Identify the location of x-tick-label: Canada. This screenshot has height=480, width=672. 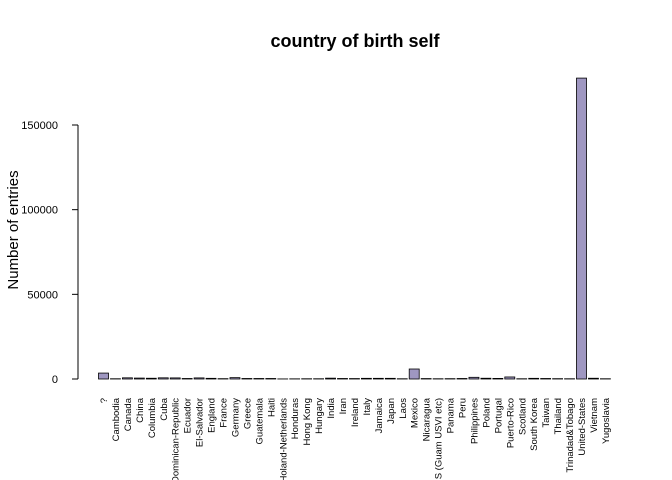
(128, 414).